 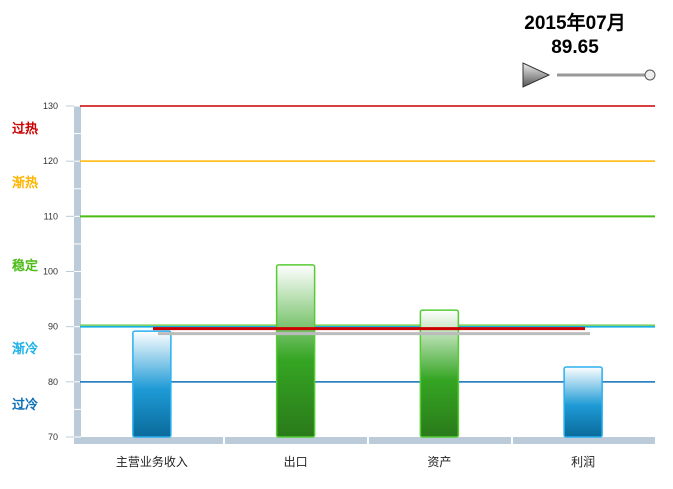 I want to click on play-triangle-icon, so click(x=536, y=75).